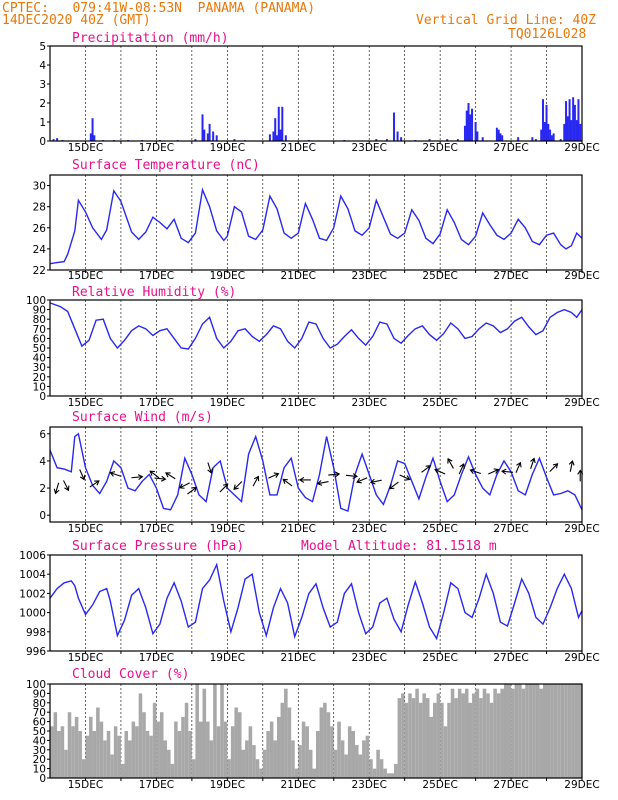 This screenshot has width=618, height=800. I want to click on y-tick-label: 1000, so click(32, 614).